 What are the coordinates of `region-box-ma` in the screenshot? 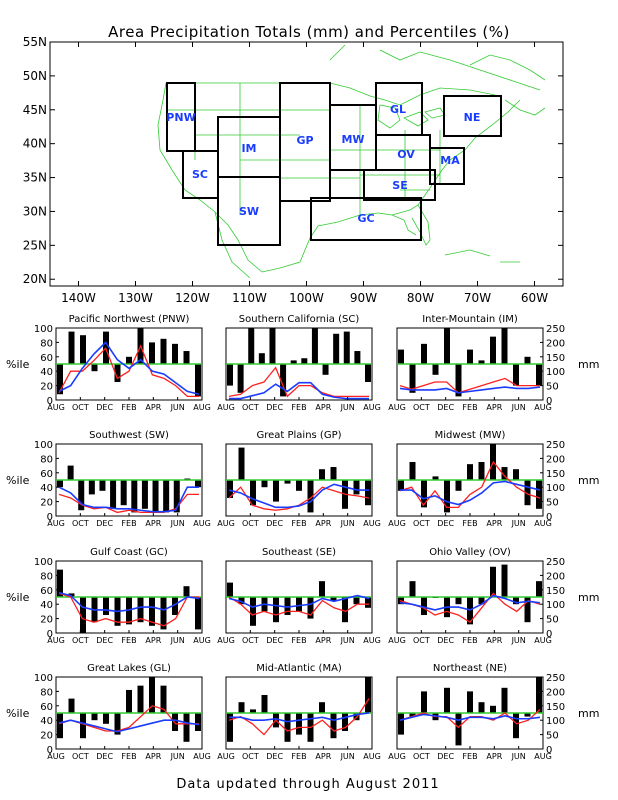 It's located at (447, 166).